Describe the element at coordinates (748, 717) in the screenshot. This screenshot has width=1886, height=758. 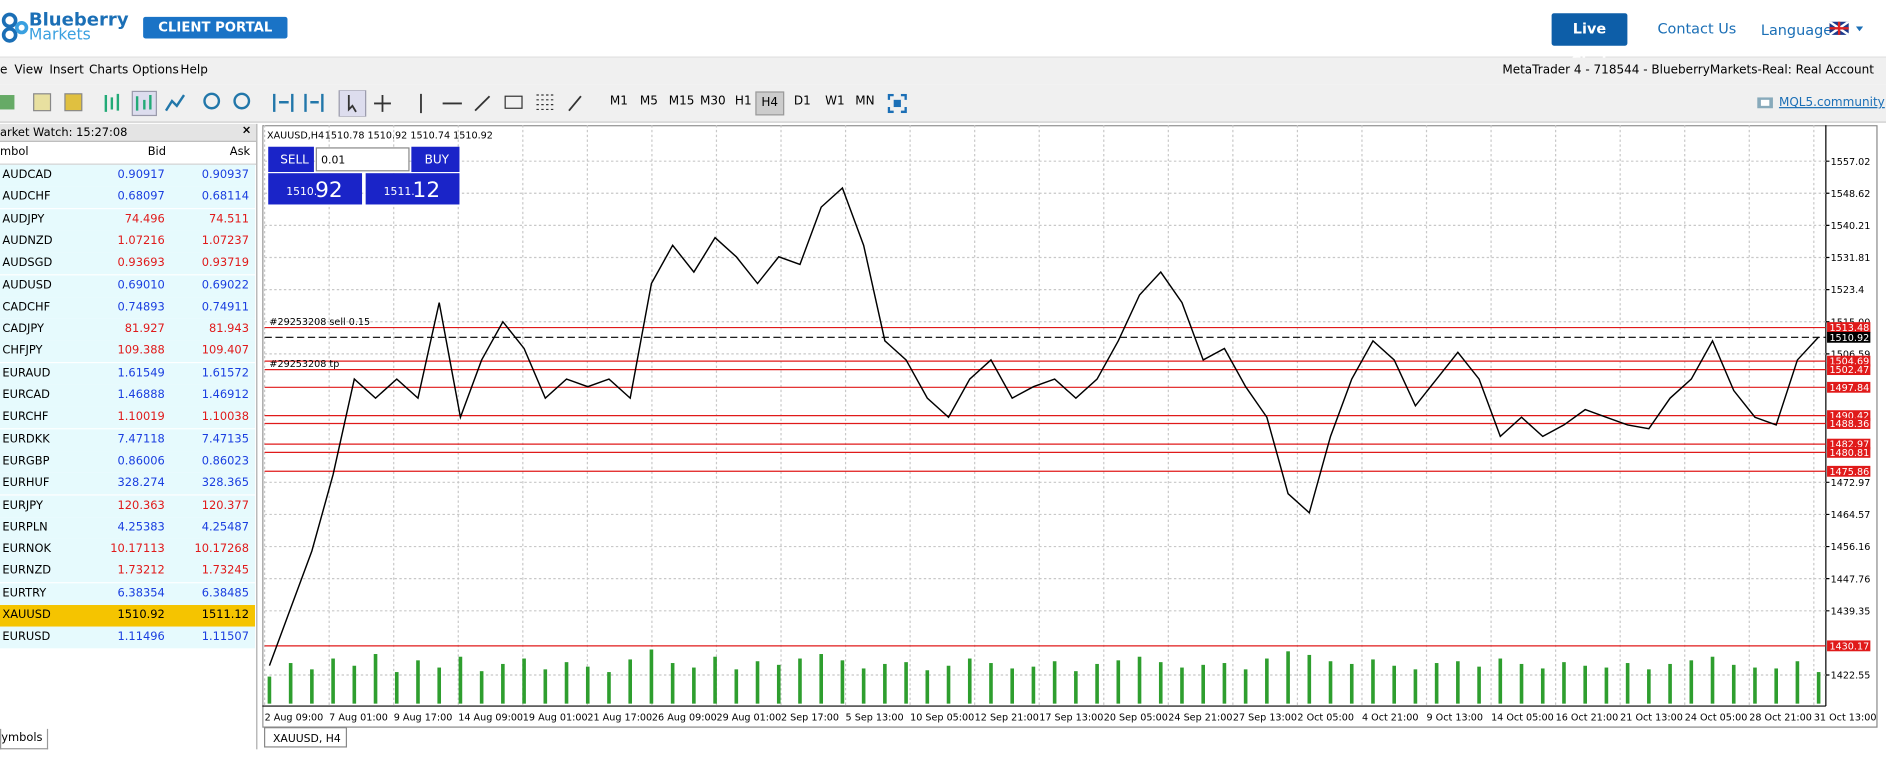
I see `x-tick-label: 29 Aug 01:00` at that location.